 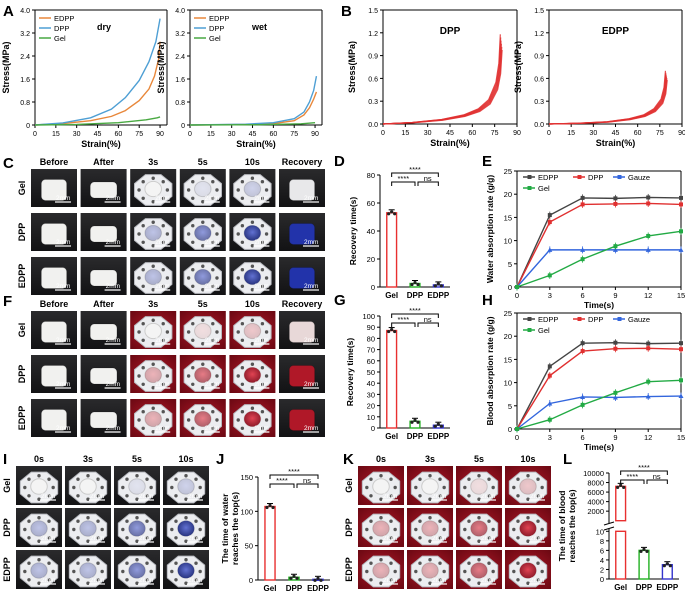 What do you see at coordinates (681, 133) in the screenshot?
I see `x-tick-label: 90` at bounding box center [681, 133].